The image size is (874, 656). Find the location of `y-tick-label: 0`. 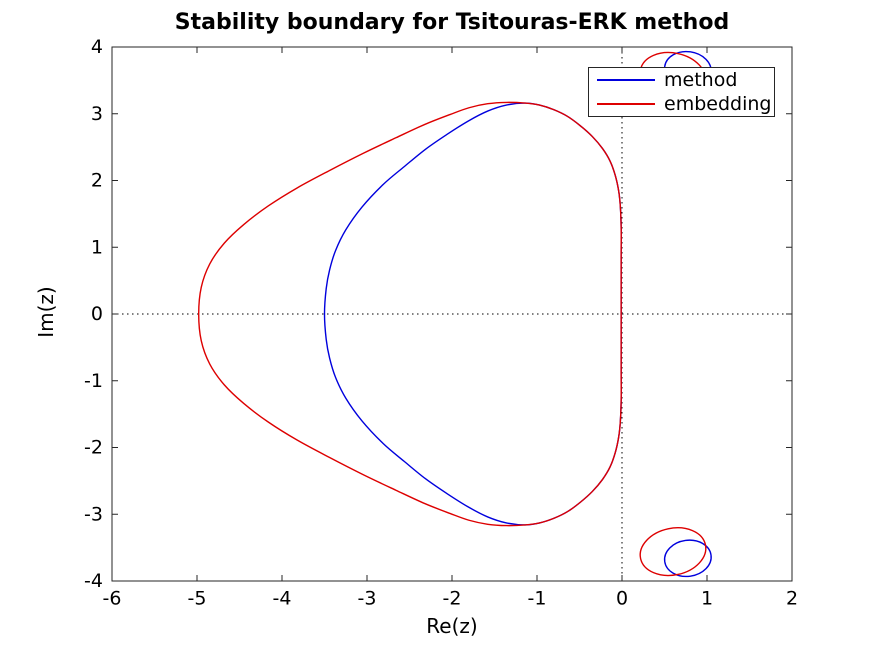

y-tick-label: 0 is located at coordinates (97, 314).